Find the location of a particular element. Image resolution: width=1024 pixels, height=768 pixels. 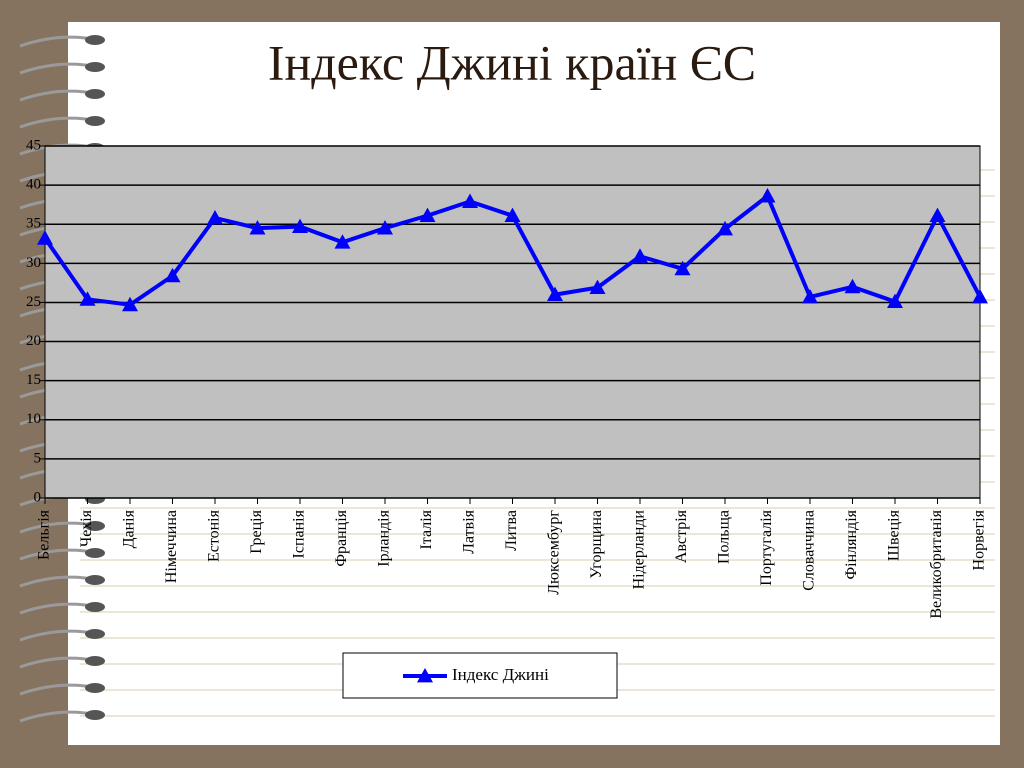

x-tick-label: Німеччина is located at coordinates (171, 546).